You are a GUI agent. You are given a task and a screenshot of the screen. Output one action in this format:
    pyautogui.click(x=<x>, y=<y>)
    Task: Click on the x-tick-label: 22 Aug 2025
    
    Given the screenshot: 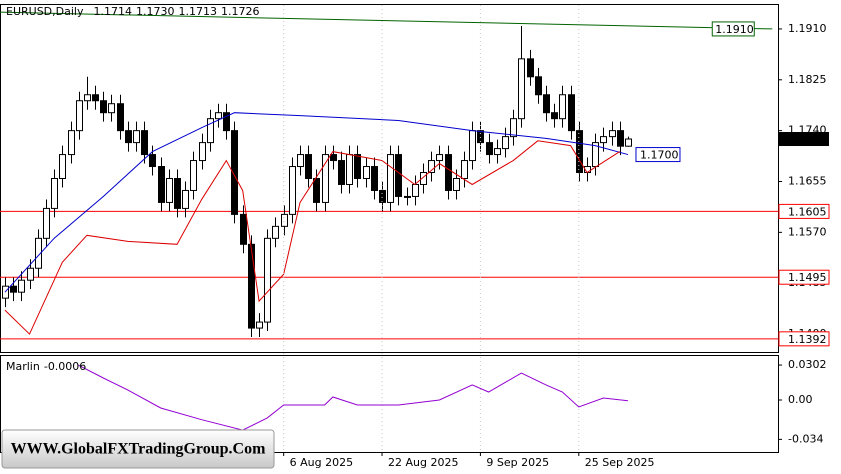 What is the action you would take?
    pyautogui.click(x=423, y=462)
    